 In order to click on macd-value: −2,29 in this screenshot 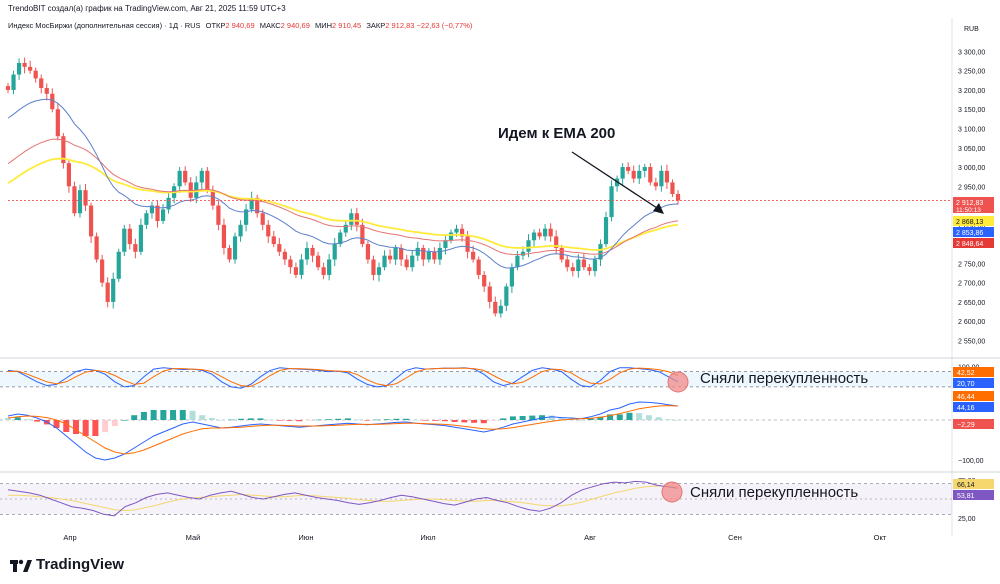, I will do `click(966, 425)`.